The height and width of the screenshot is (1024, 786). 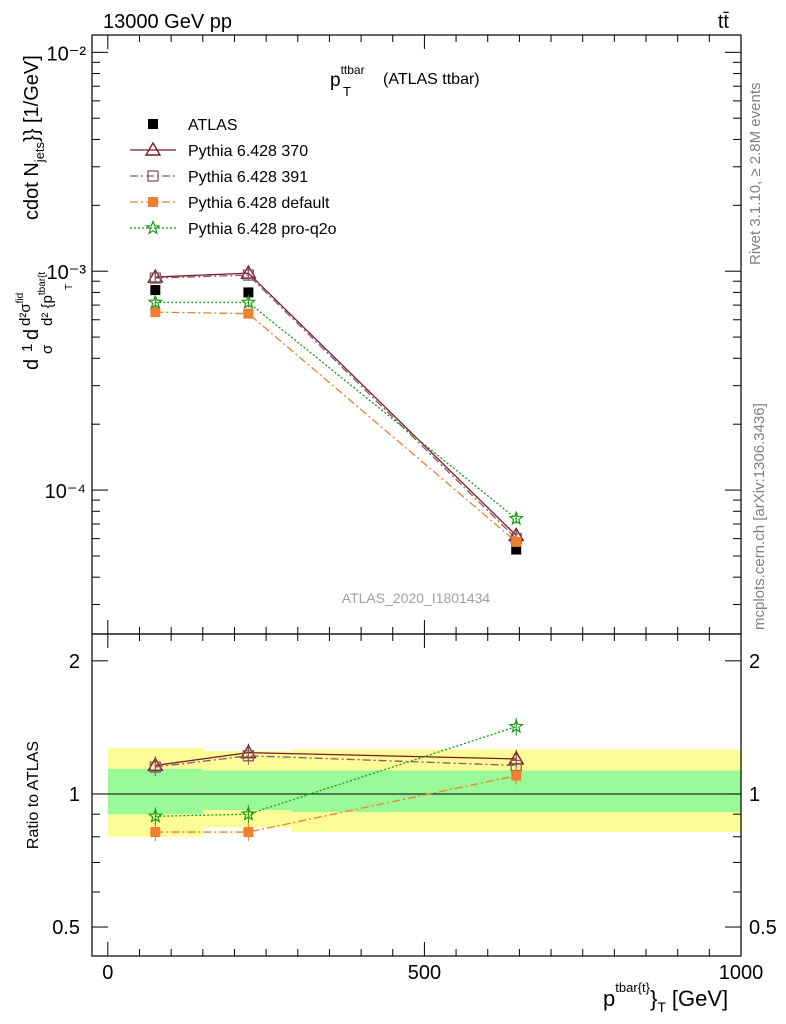 I want to click on legend-label: Pythia 6.428 391, so click(x=248, y=177).